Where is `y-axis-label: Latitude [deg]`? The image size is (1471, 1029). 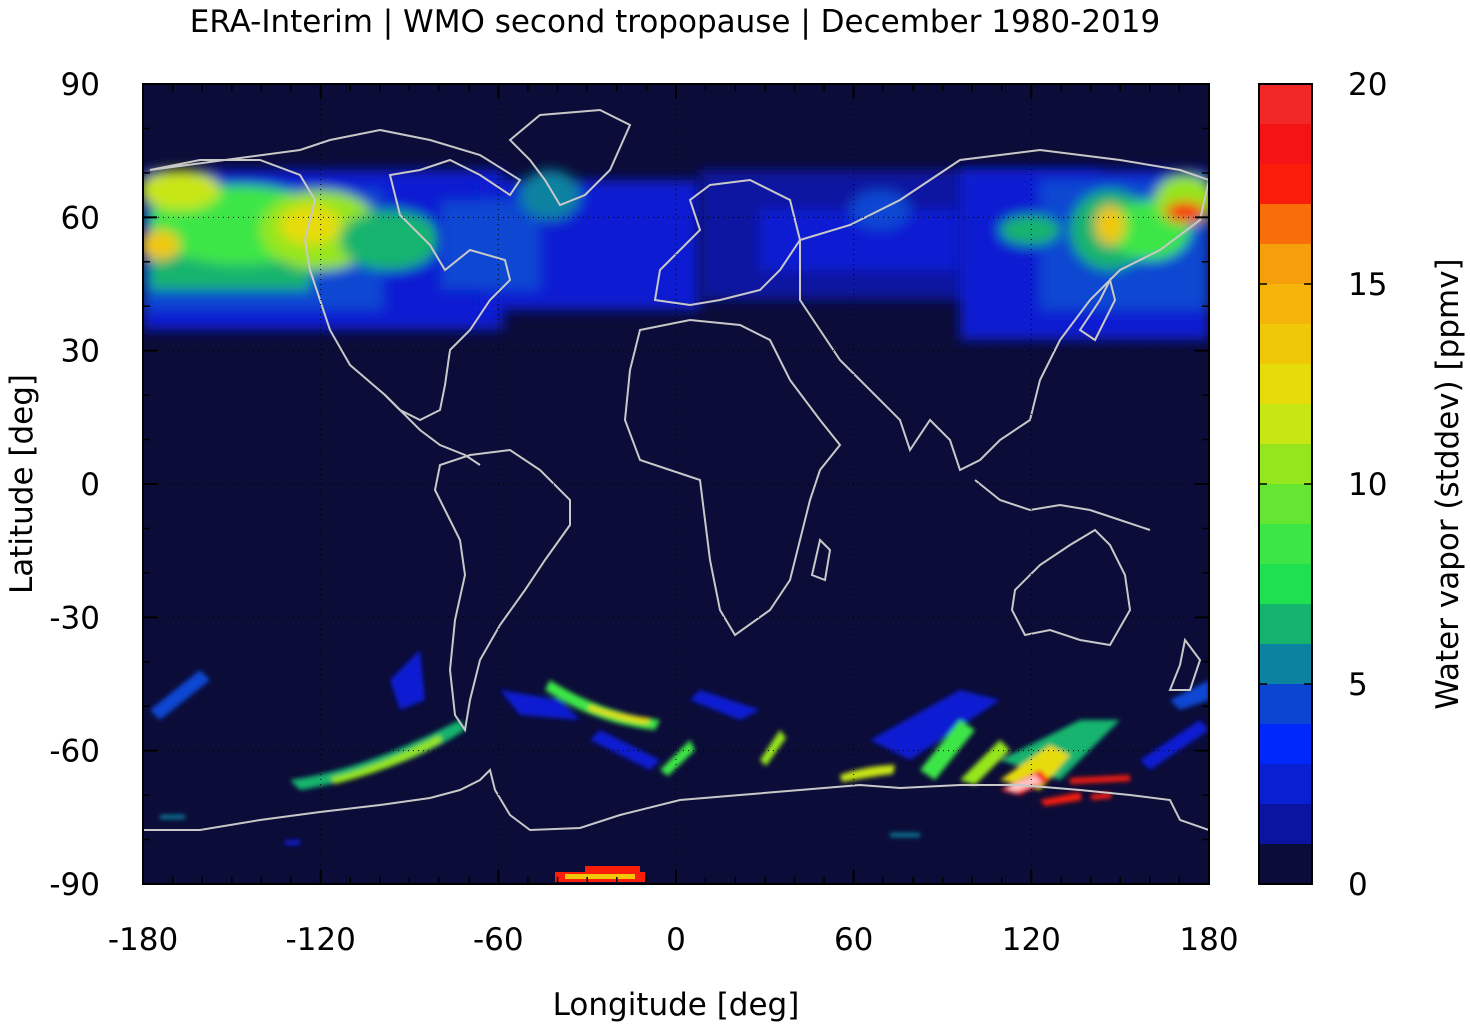 y-axis-label: Latitude [deg] is located at coordinates (22, 484).